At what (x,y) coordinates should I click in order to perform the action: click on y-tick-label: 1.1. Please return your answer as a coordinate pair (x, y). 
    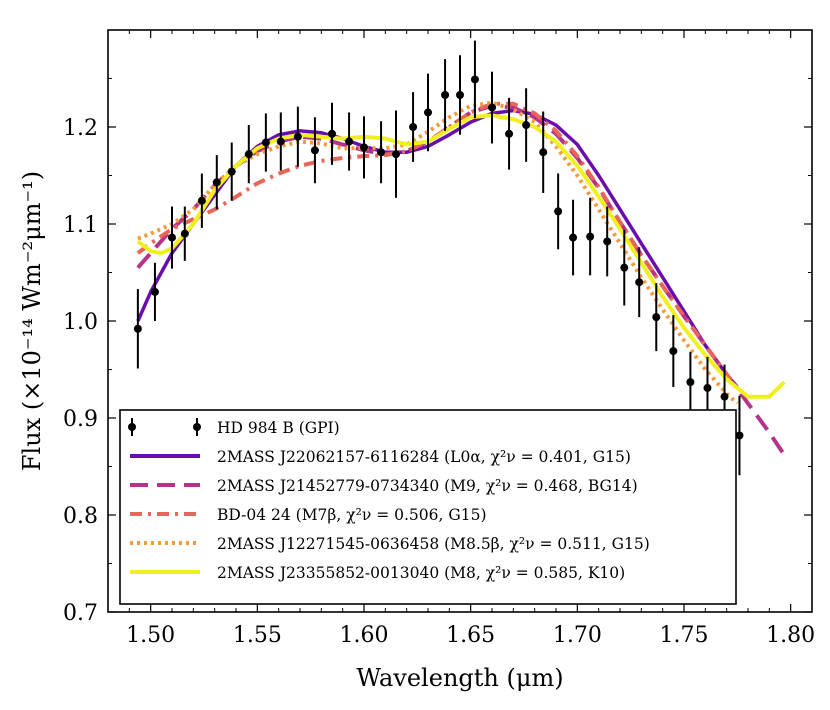
    Looking at the image, I should click on (80, 225).